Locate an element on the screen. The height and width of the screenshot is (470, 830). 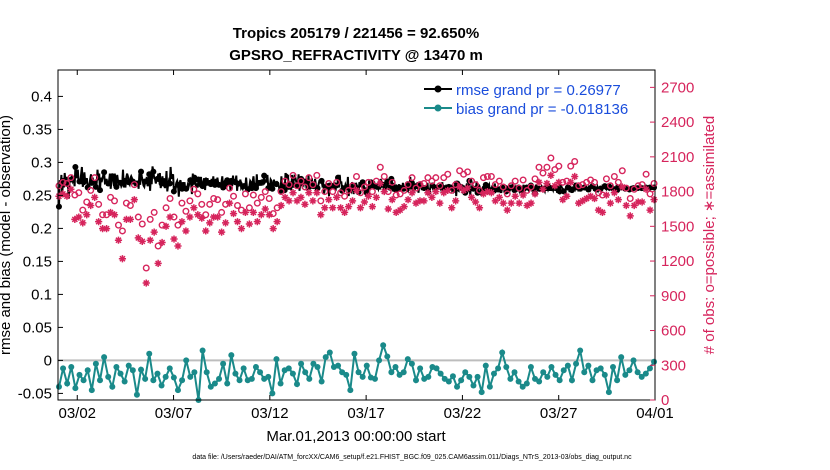
y-right-tick-label-3: 900 is located at coordinates (673, 296).